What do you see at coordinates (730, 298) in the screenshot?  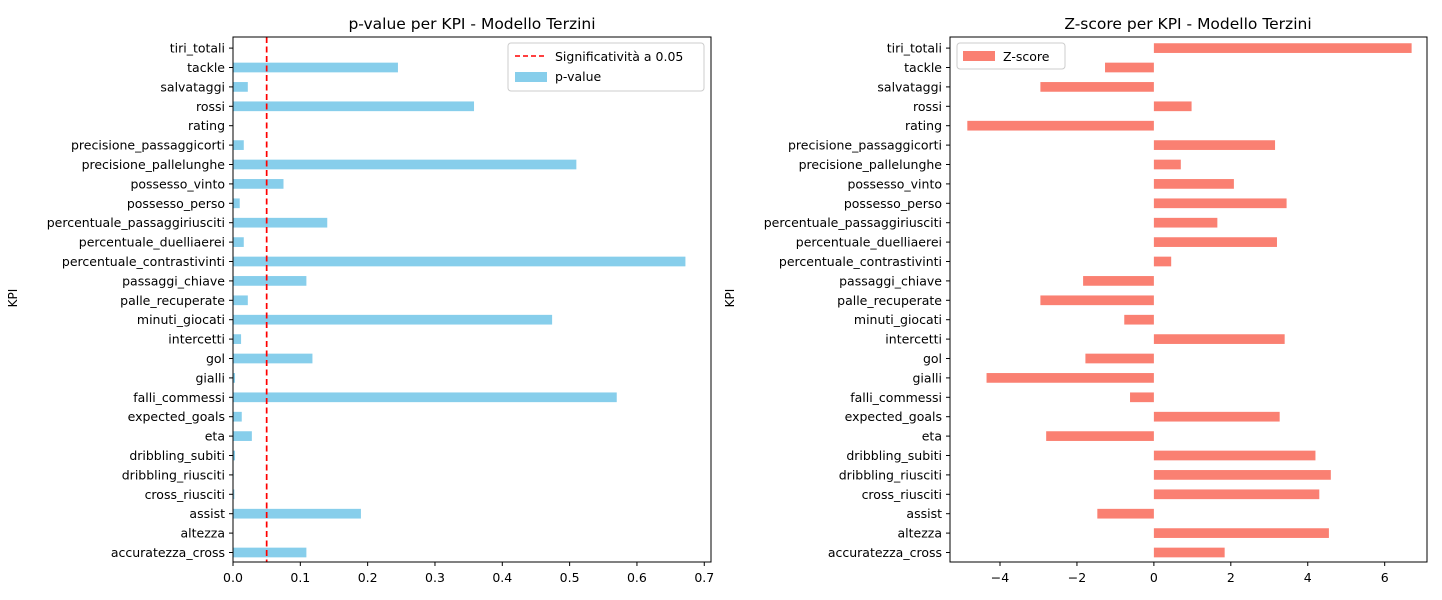 I see `zscore-chart-ylabel: KPI` at bounding box center [730, 298].